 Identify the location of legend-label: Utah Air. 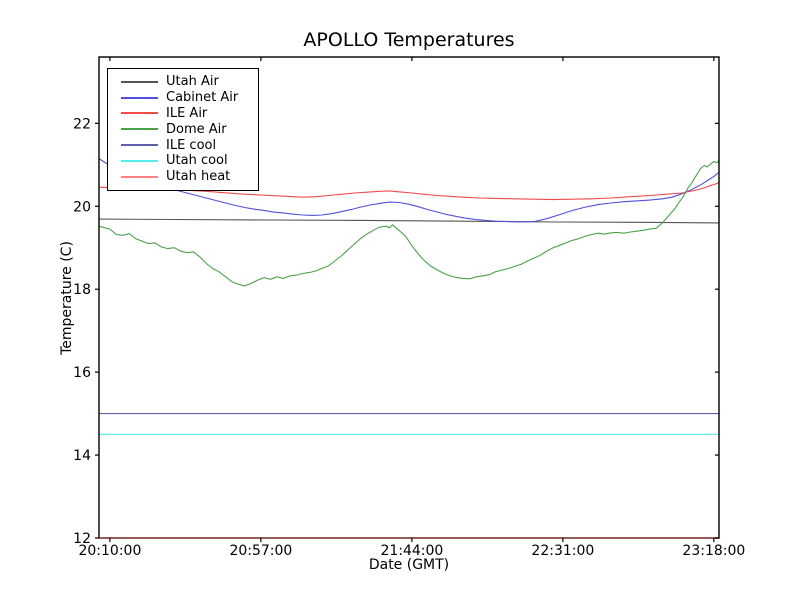
(192, 82).